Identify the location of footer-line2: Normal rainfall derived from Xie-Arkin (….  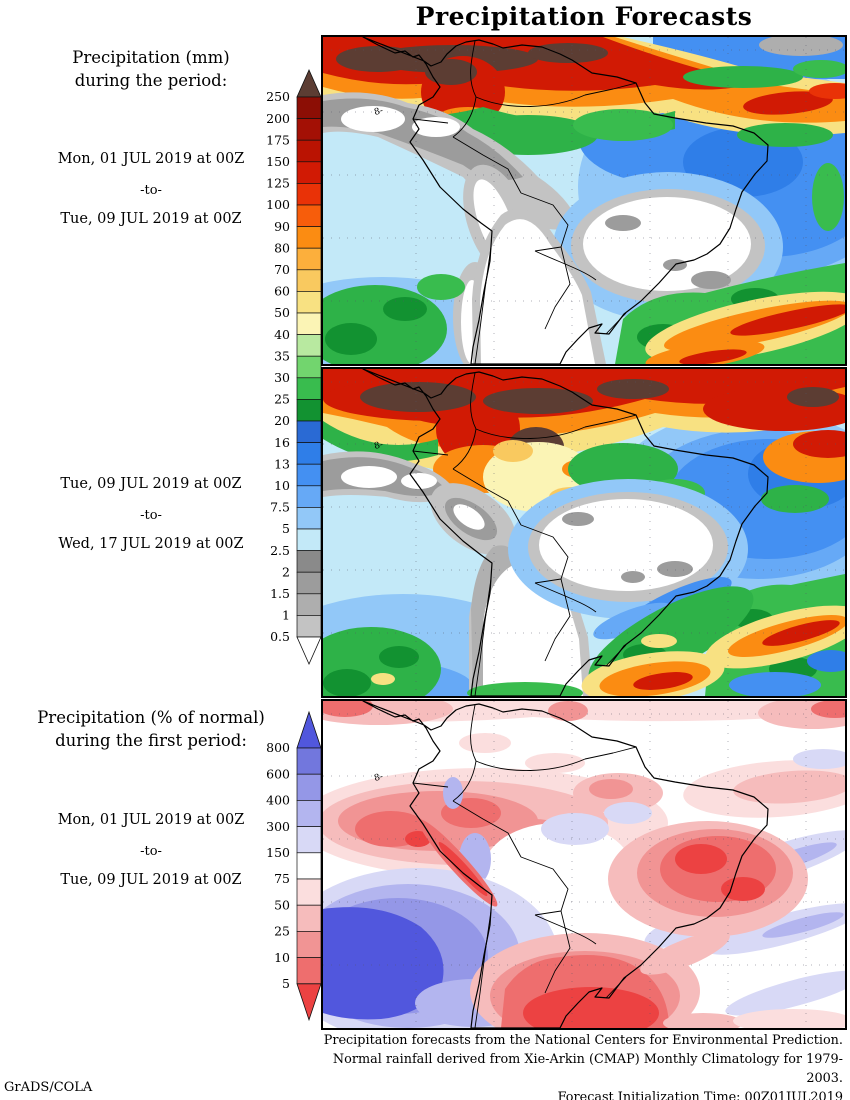
(587, 1069).